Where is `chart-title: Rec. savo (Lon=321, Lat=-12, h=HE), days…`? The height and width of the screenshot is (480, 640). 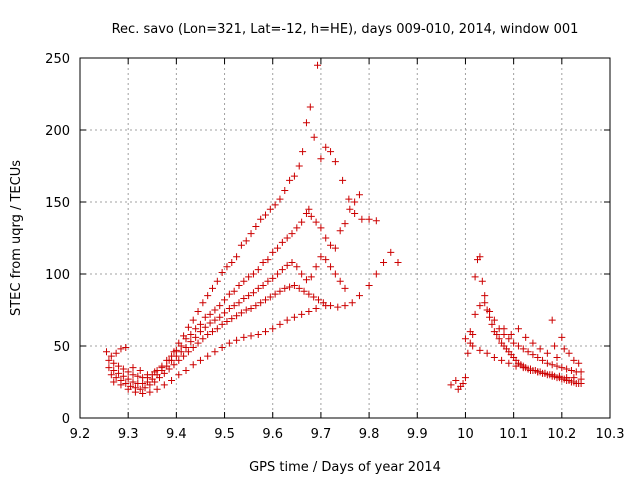 chart-title: Rec. savo (Lon=321, Lat=-12, h=HE), days… is located at coordinates (345, 29).